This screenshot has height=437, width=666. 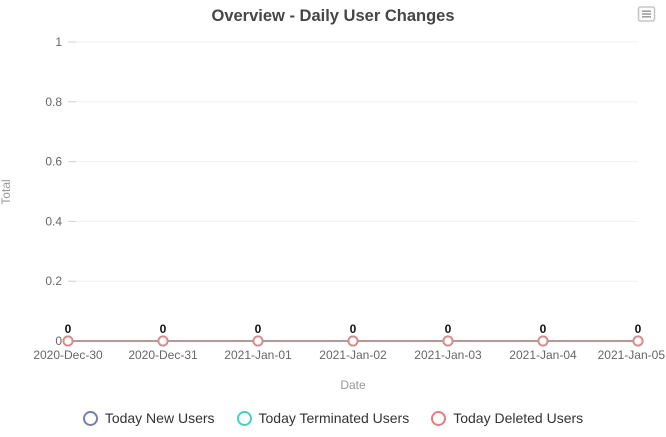 I want to click on y-axis-tick-label: 0.8, so click(x=53, y=102).